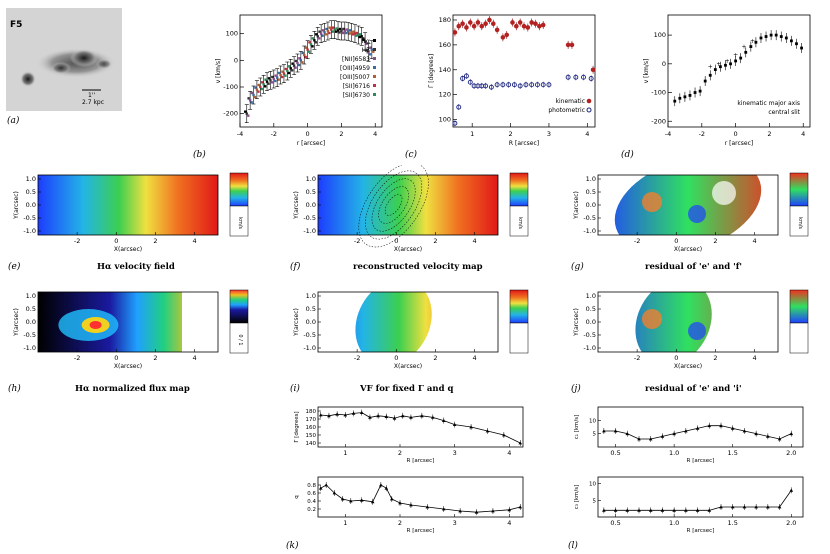  Describe the element at coordinates (420, 332) in the screenshot. I see `fixed-vf-map: -2 0 2 4 1.0 0.5 0.0 -0.5 -1.0 X(arcsec) Y(arcsec)` at that location.